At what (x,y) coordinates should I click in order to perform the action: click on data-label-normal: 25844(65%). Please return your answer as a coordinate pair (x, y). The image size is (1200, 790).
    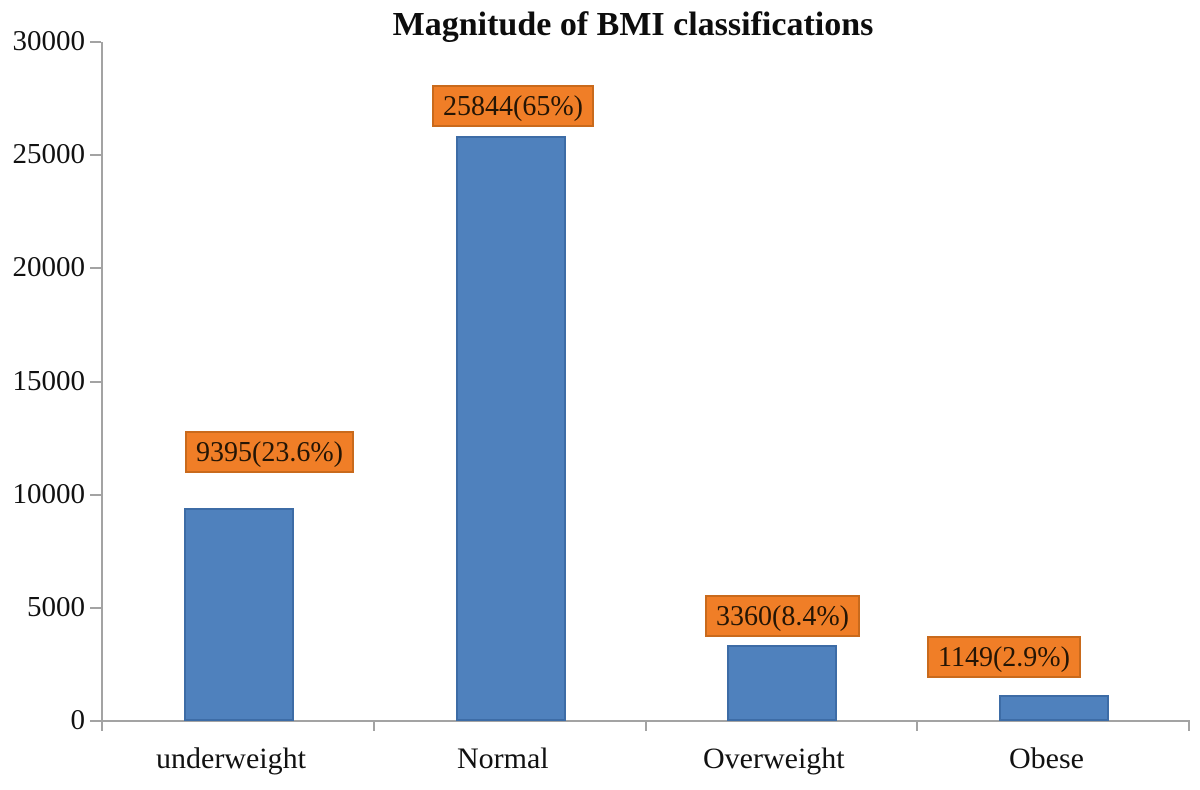
    Looking at the image, I should click on (513, 106).